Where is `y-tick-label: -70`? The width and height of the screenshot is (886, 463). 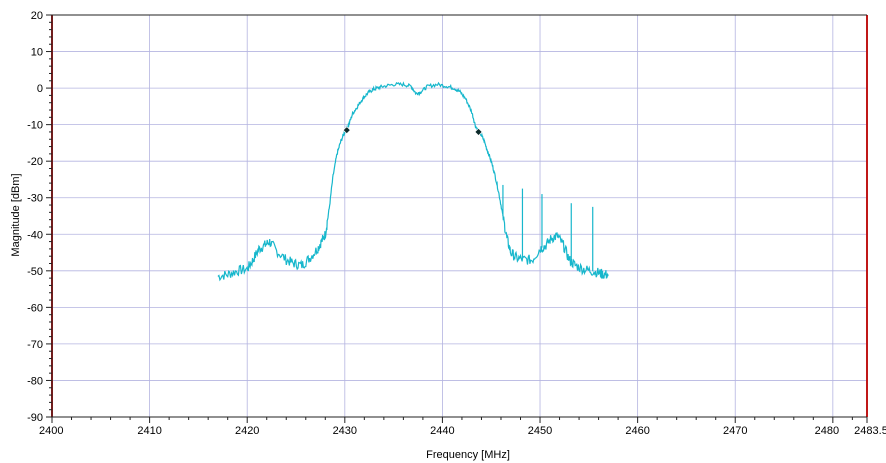 y-tick-label: -70 is located at coordinates (35, 345).